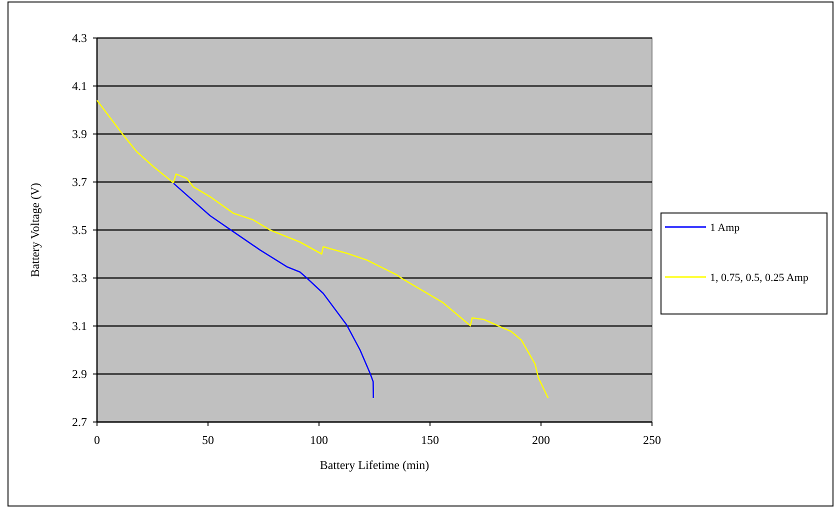 The height and width of the screenshot is (508, 834). What do you see at coordinates (79, 38) in the screenshot?
I see `y-tick-label: 4.3` at bounding box center [79, 38].